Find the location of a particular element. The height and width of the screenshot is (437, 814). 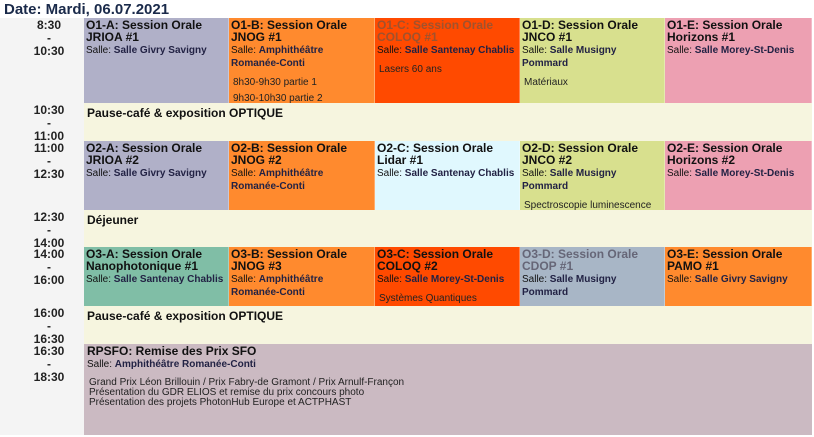

session-title: O1-B: Session Orale JNOG #1 is located at coordinates (289, 31).